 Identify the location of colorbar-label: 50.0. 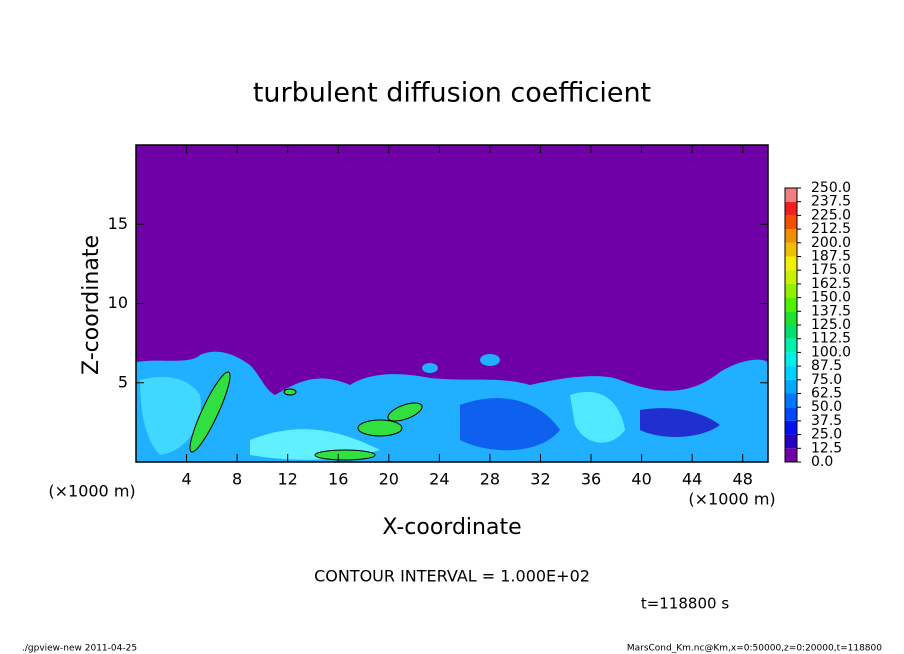
(826, 407).